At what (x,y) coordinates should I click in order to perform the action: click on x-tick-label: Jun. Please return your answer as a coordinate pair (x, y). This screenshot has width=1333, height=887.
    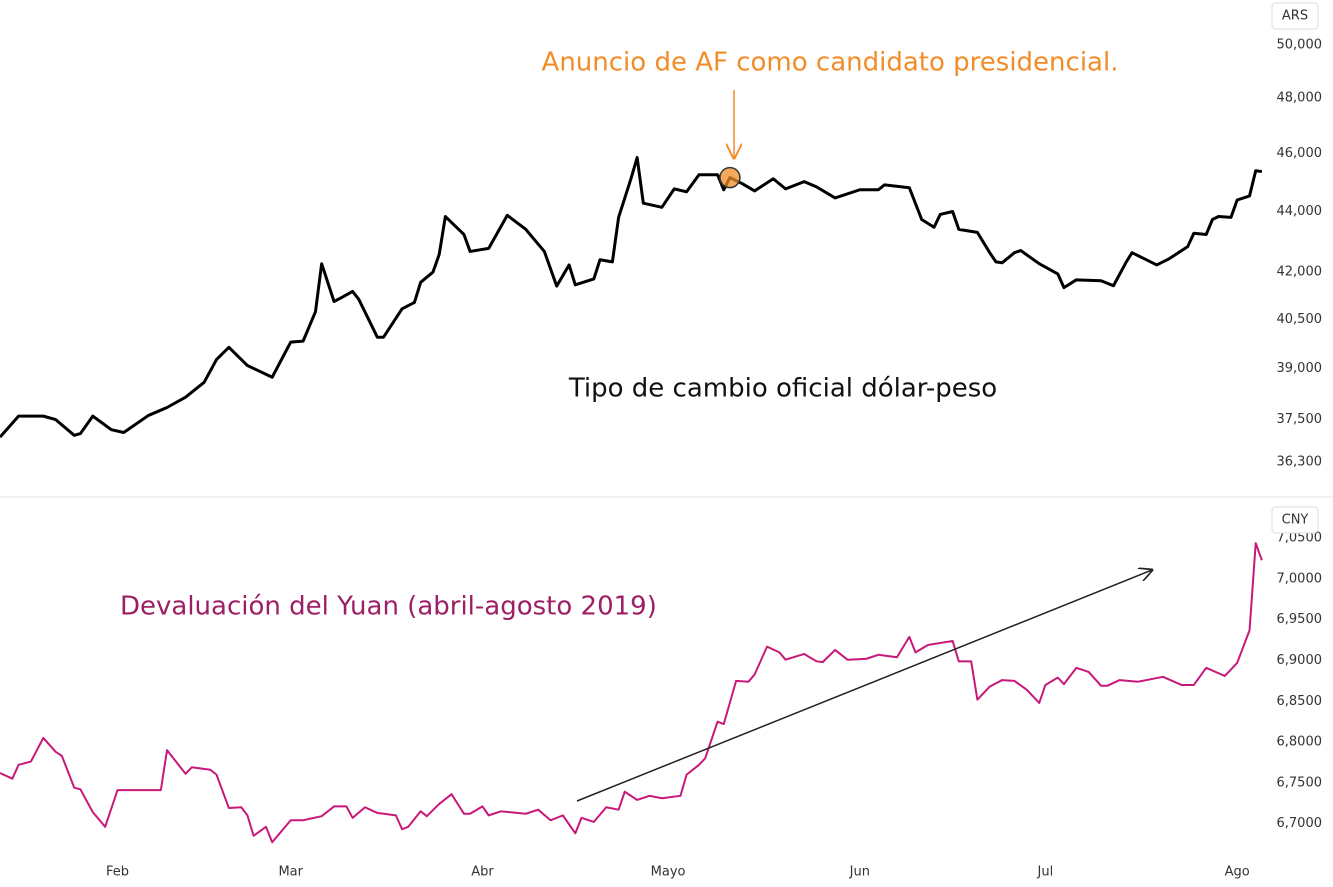
    Looking at the image, I should click on (859, 872).